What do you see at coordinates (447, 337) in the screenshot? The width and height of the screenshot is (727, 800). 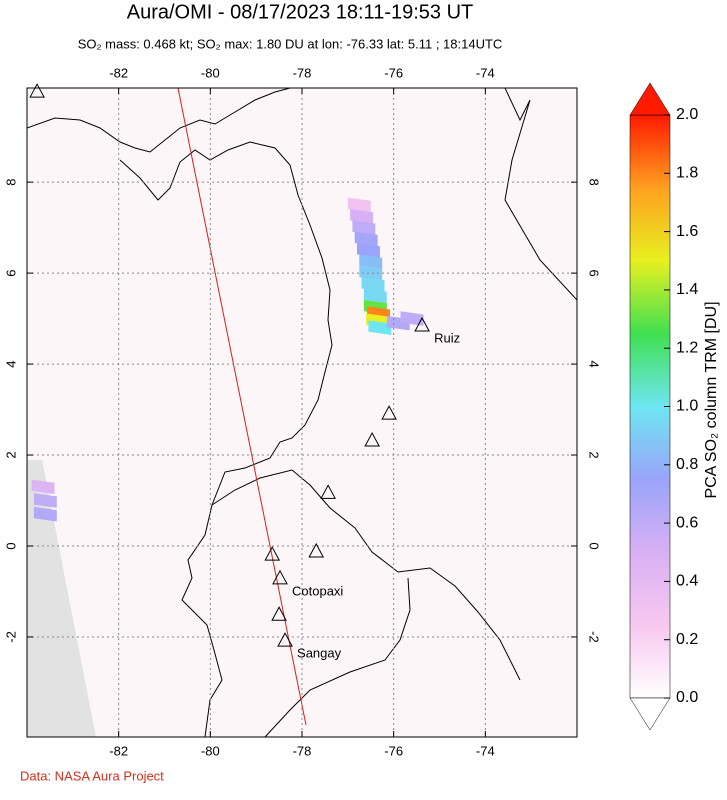 I see `volcano-label: Ruiz` at bounding box center [447, 337].